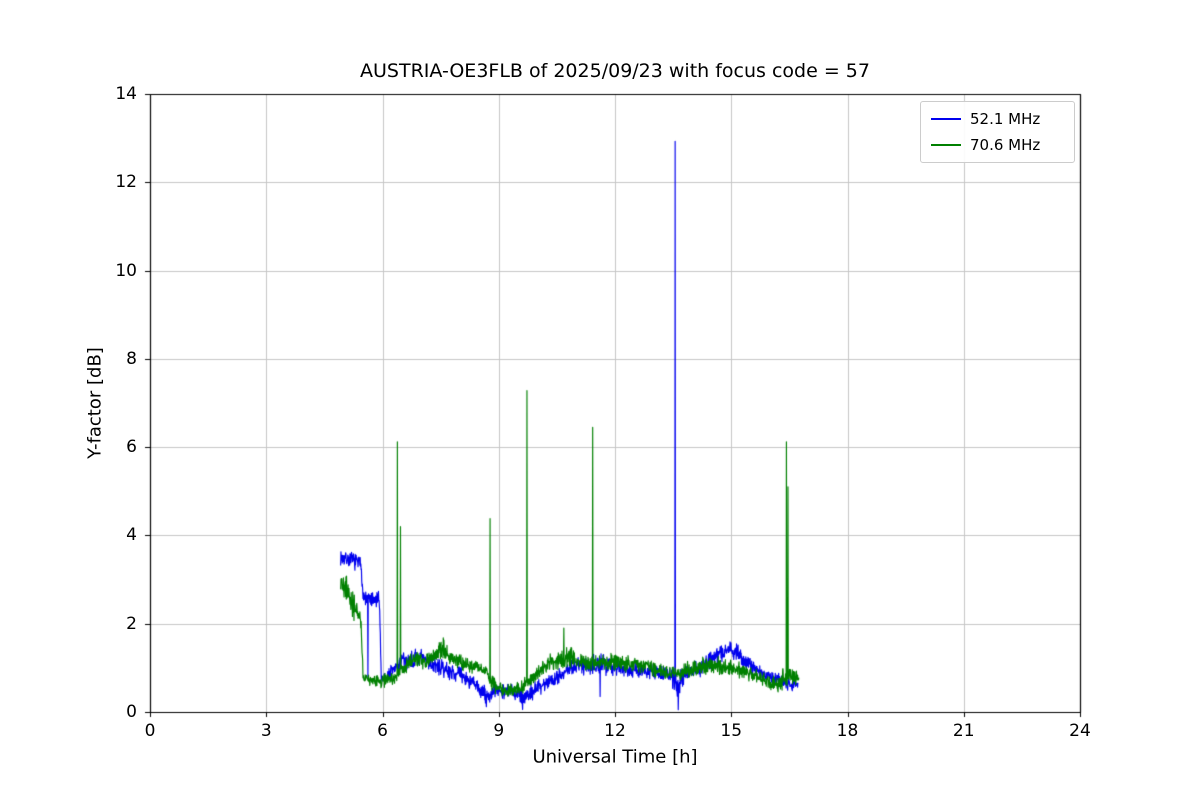 The height and width of the screenshot is (800, 1200). Describe the element at coordinates (731, 731) in the screenshot. I see `x-tick-label: 15` at that location.